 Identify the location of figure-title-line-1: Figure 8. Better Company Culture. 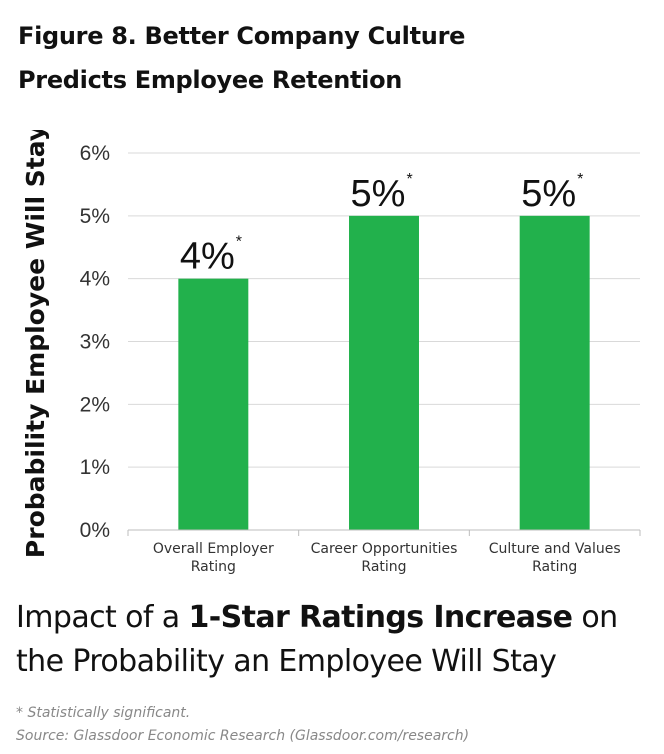
(242, 36).